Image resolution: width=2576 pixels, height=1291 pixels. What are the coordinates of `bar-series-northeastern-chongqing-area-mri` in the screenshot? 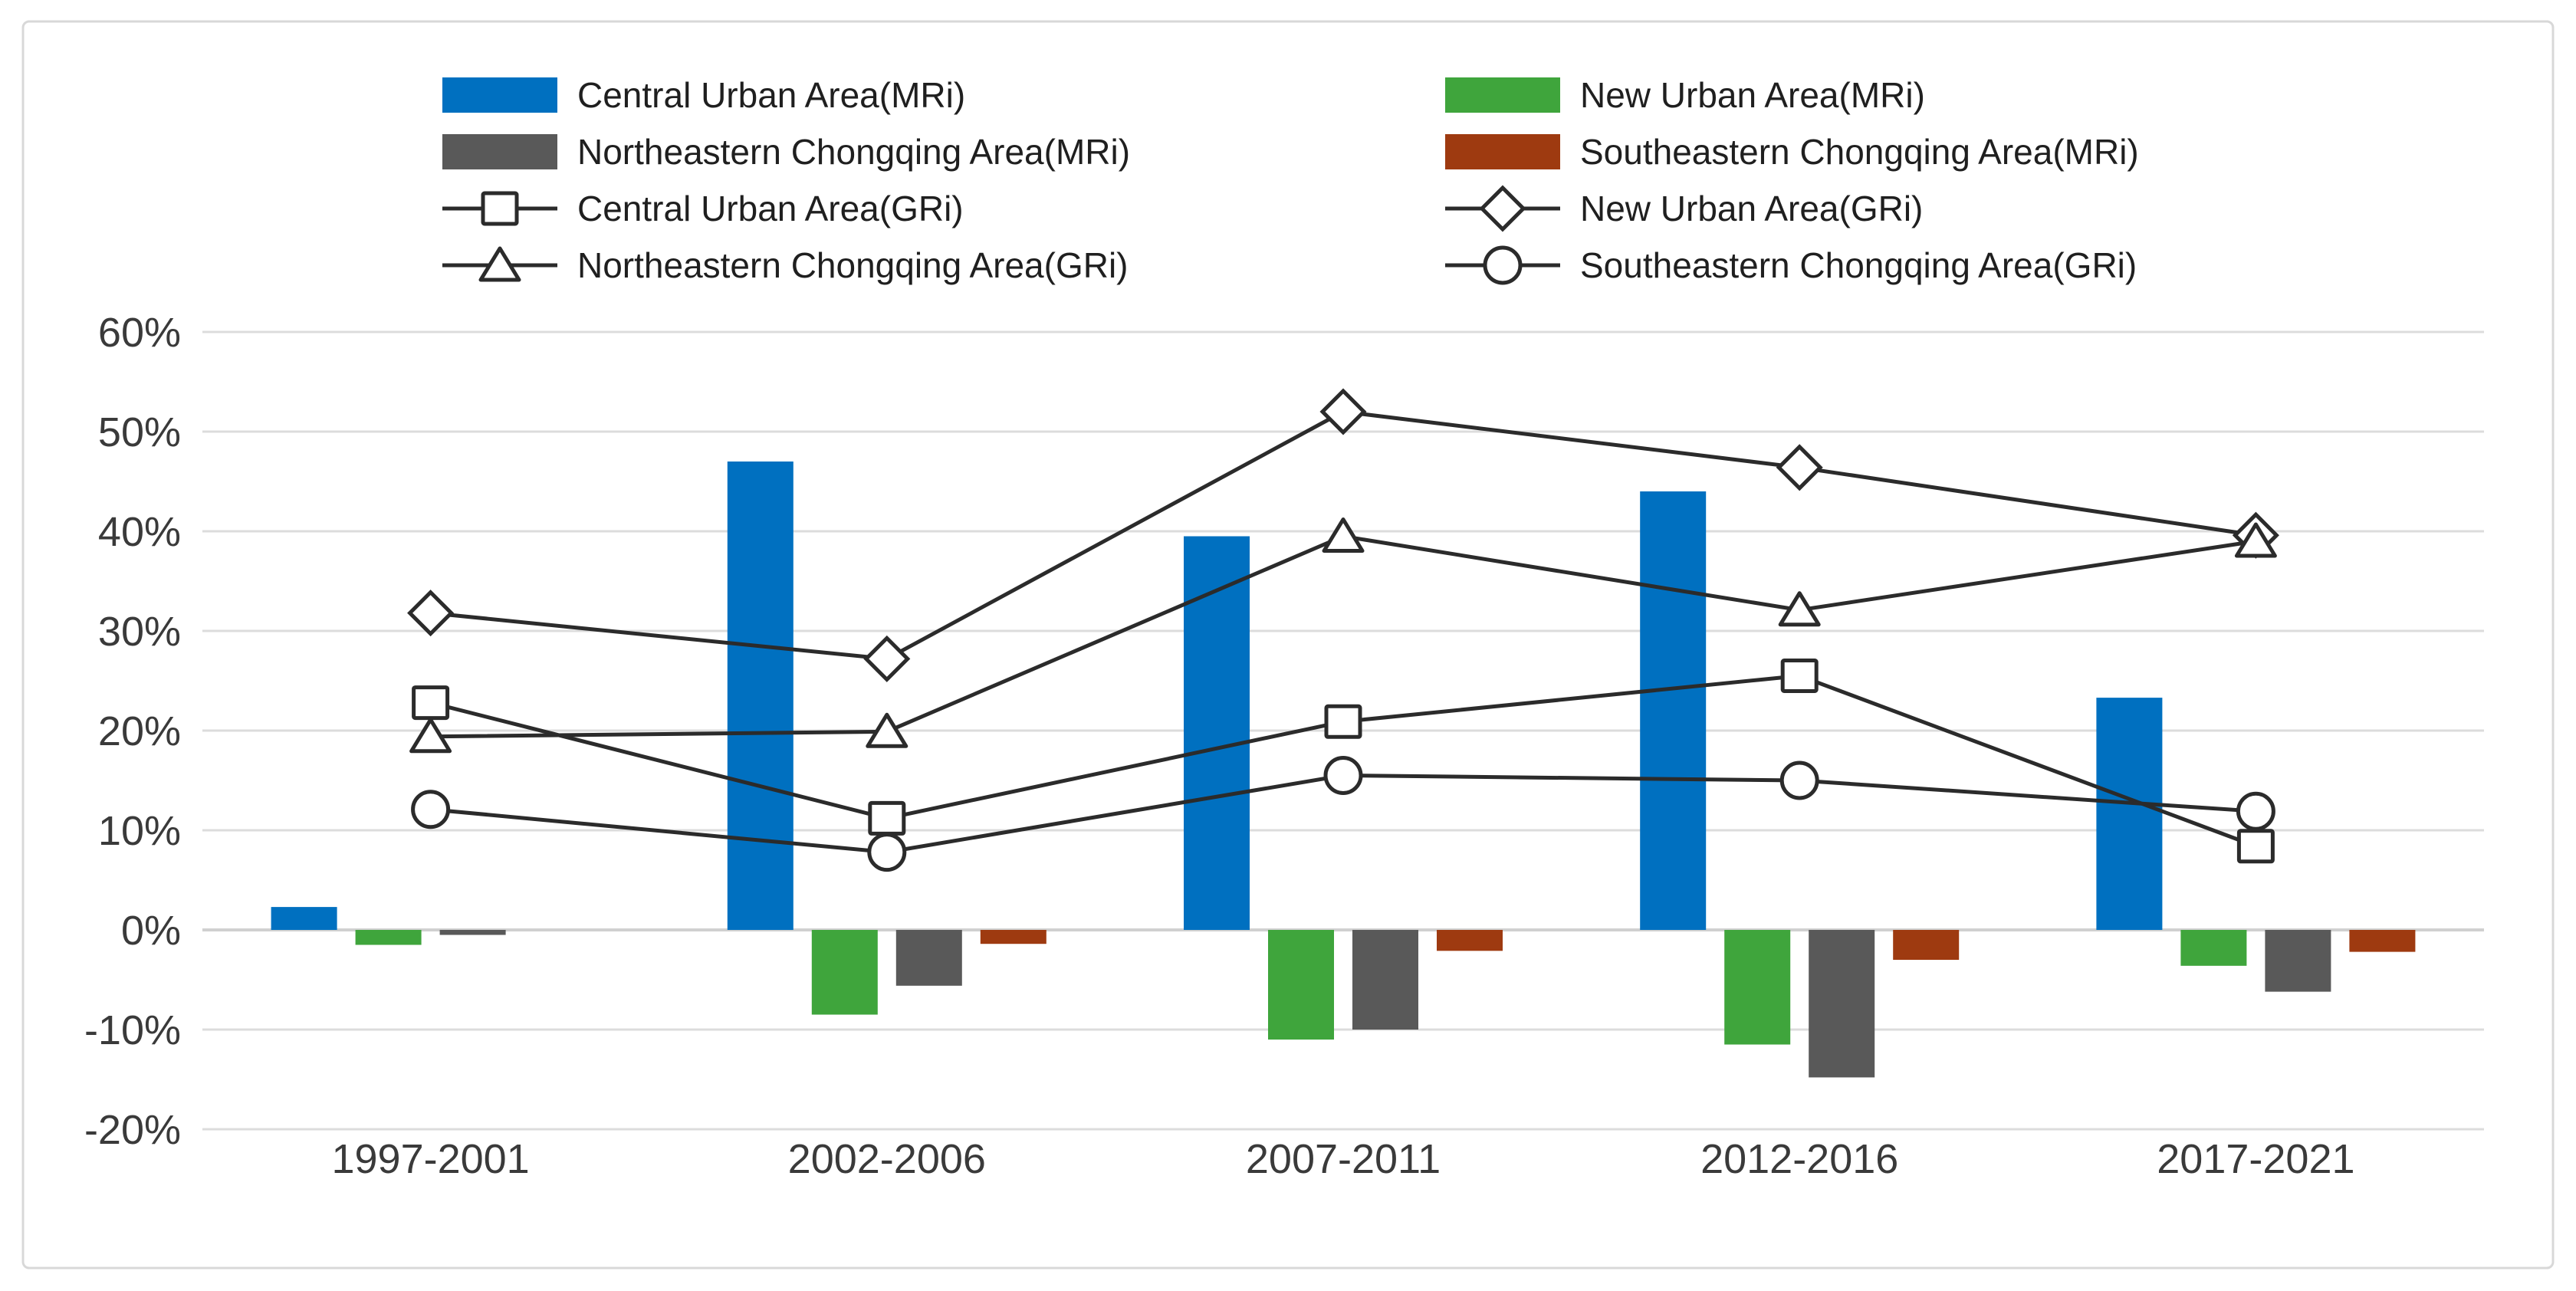 It's located at (1385, 1004).